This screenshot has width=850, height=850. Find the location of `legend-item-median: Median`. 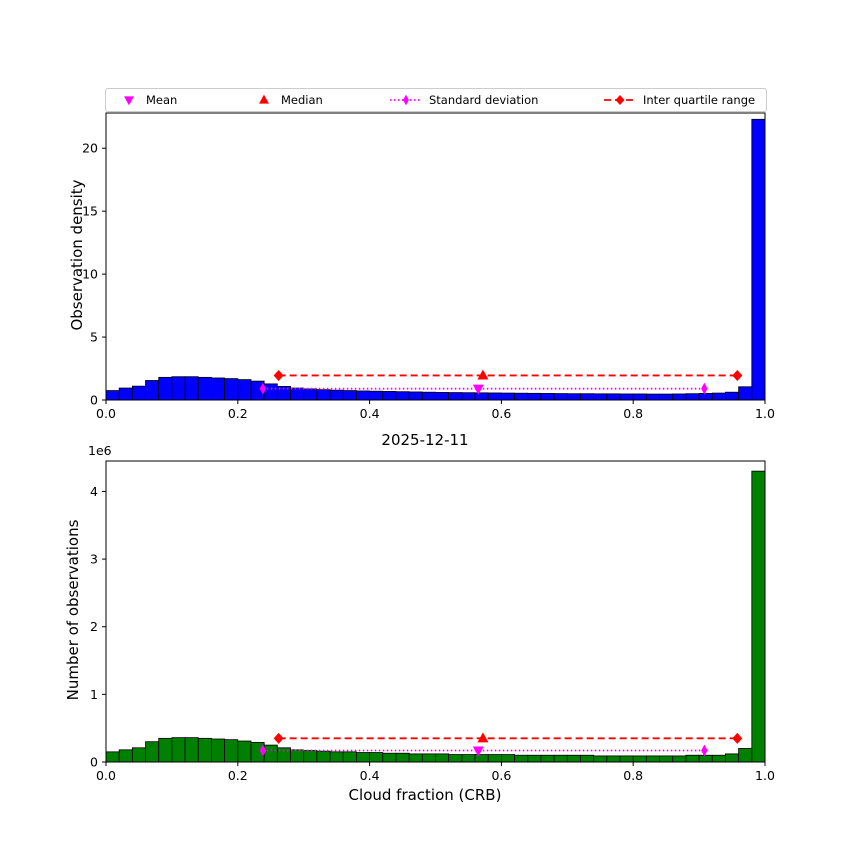

legend-item-median: Median is located at coordinates (288, 100).